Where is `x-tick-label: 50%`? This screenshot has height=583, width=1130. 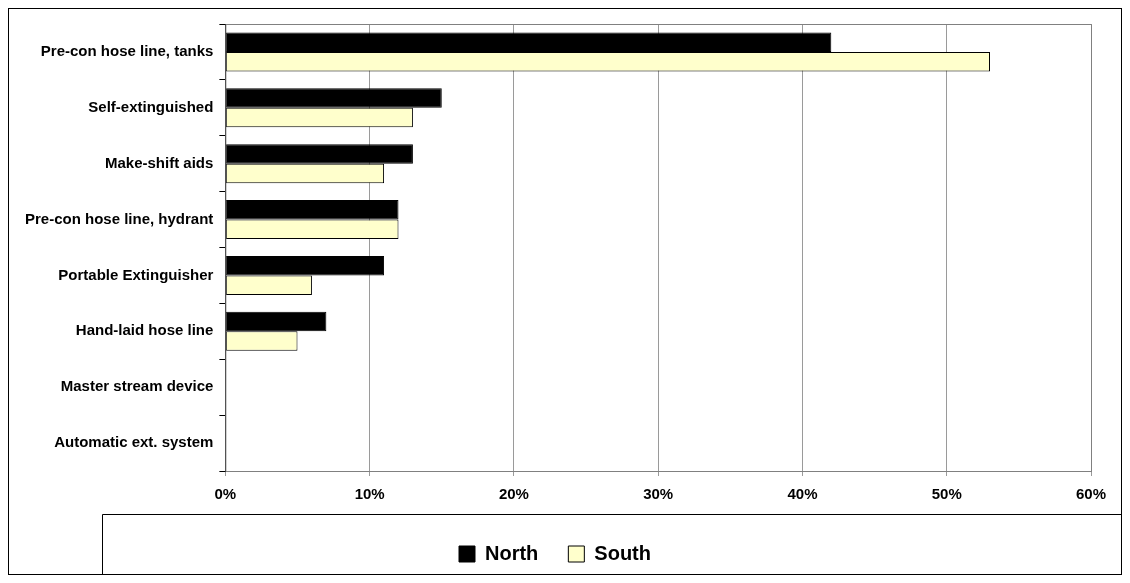
x-tick-label: 50% is located at coordinates (946, 494).